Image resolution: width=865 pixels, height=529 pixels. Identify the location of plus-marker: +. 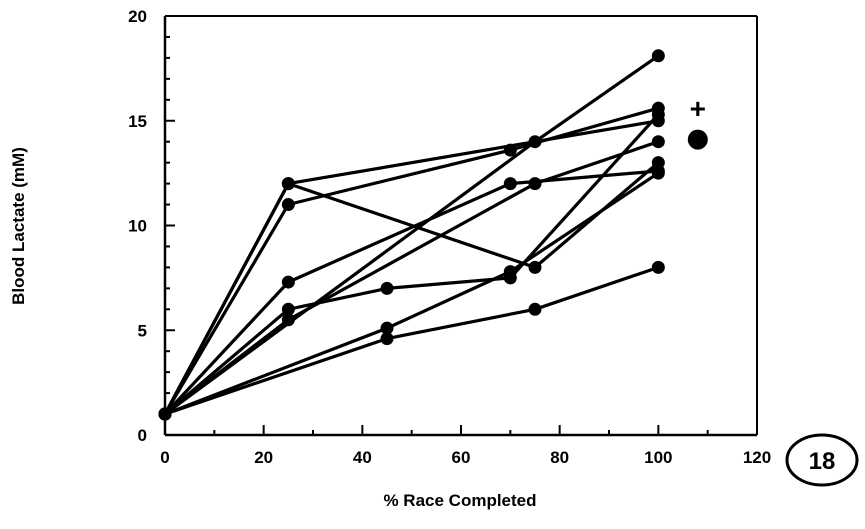
(698, 108).